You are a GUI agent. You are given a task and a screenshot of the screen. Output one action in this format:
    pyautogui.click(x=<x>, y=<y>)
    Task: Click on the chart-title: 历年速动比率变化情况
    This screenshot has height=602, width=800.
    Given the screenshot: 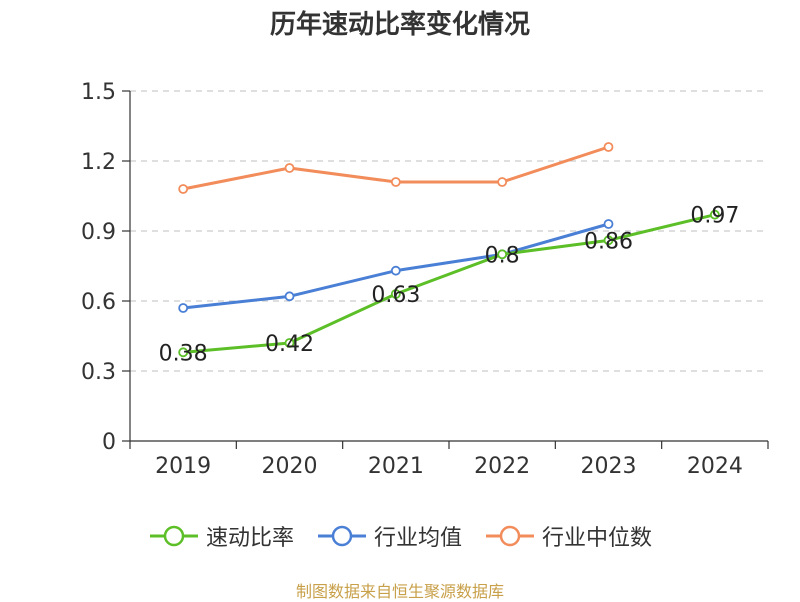 What is the action you would take?
    pyautogui.click(x=399, y=25)
    